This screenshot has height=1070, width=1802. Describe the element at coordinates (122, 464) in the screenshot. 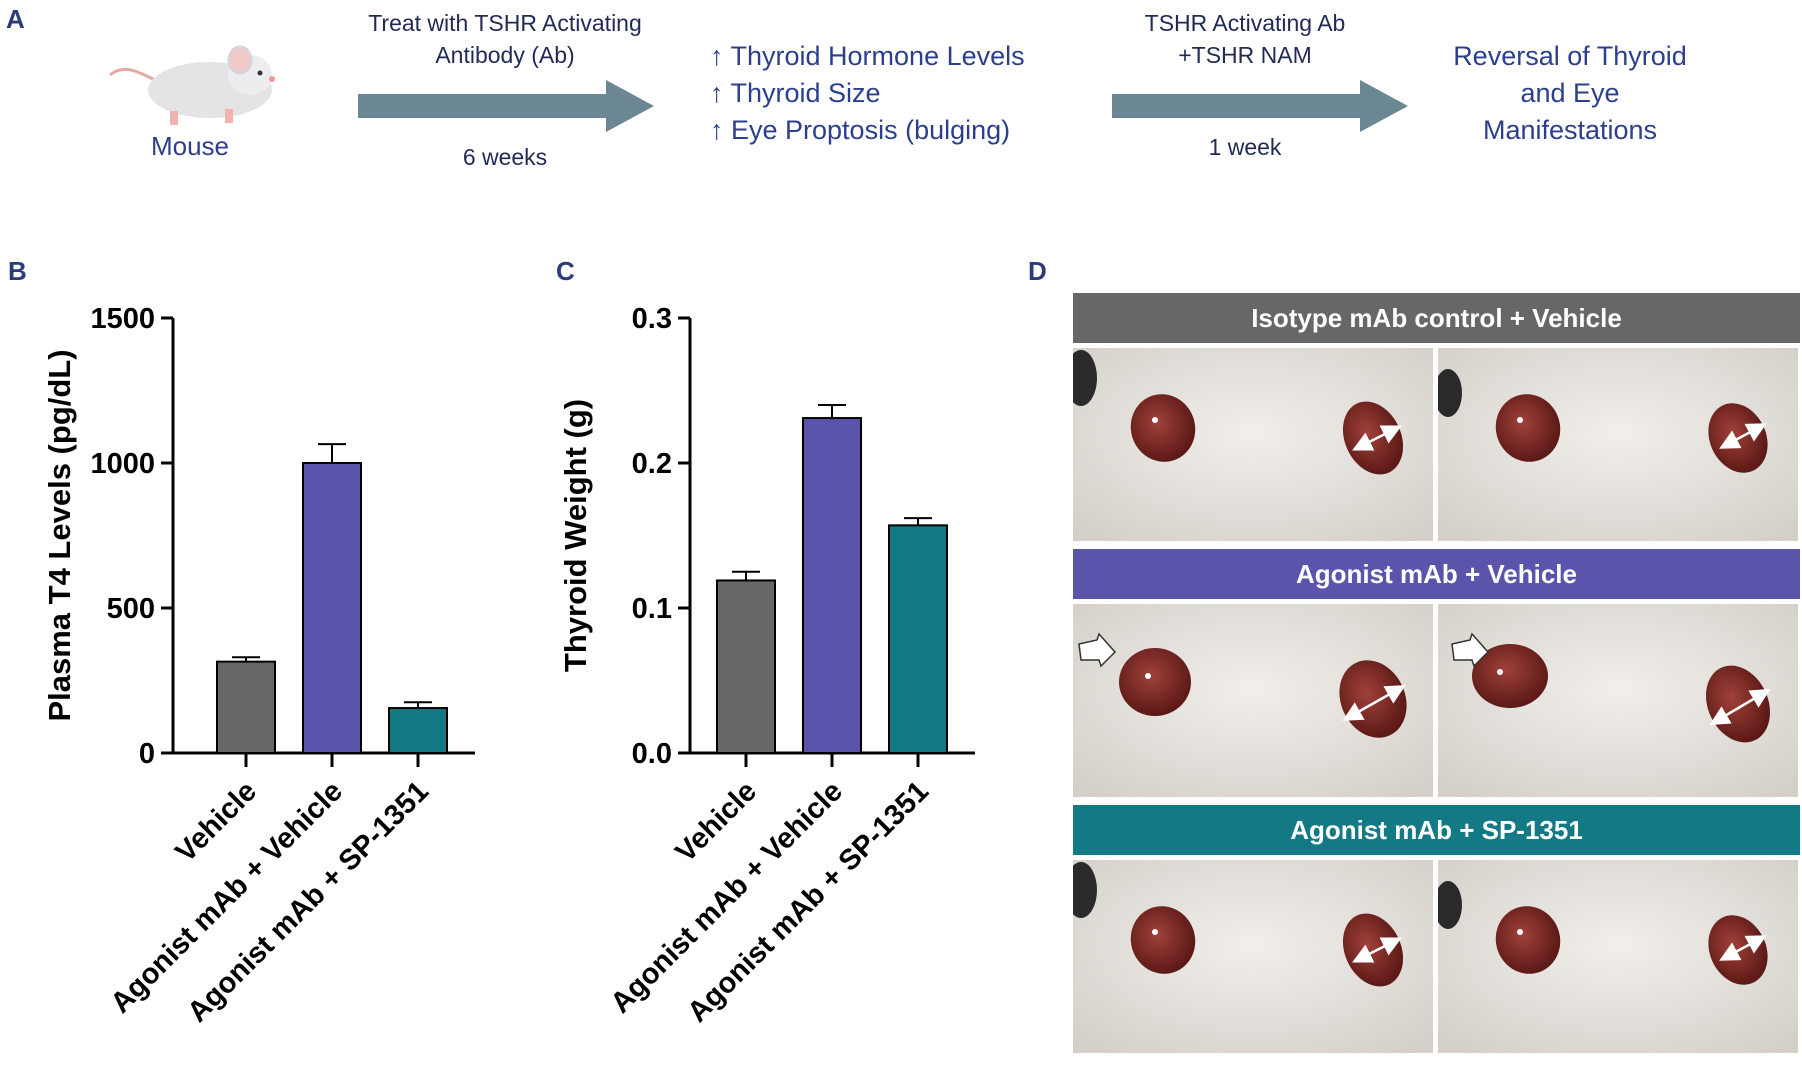

I see `y-tick-label: 1000` at that location.